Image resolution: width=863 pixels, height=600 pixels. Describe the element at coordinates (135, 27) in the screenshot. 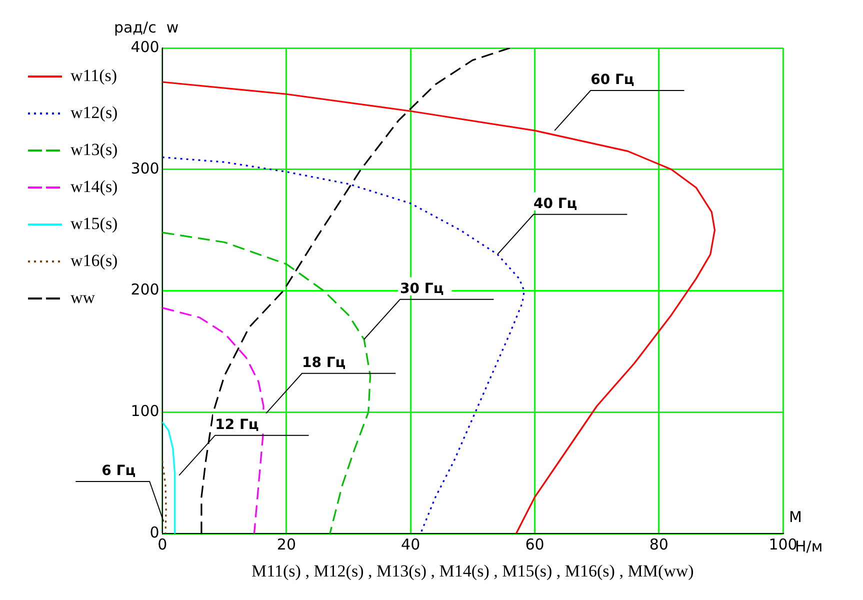

I see `text: рад/с` at that location.